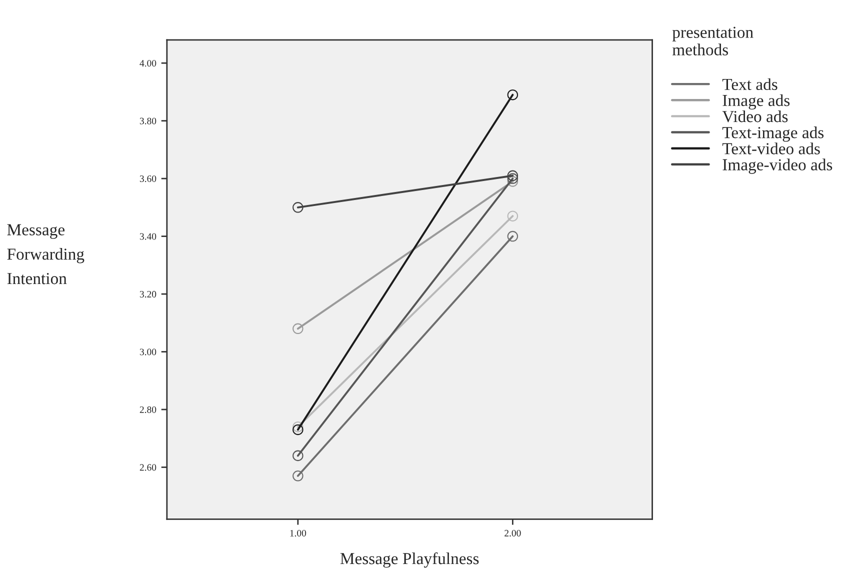  Describe the element at coordinates (148, 63) in the screenshot. I see `y-tick-label: 4.00` at that location.